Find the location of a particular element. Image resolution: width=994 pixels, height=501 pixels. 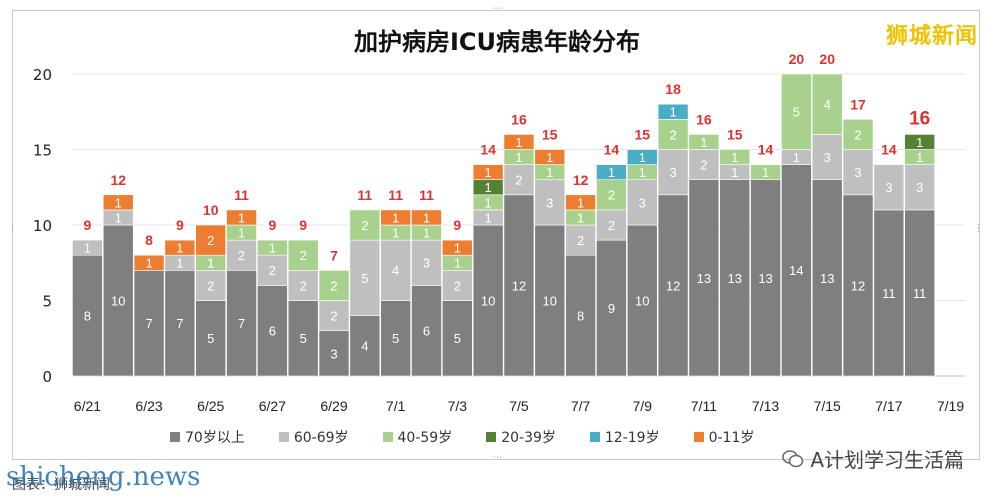

total-value-label: 17 is located at coordinates (858, 104).